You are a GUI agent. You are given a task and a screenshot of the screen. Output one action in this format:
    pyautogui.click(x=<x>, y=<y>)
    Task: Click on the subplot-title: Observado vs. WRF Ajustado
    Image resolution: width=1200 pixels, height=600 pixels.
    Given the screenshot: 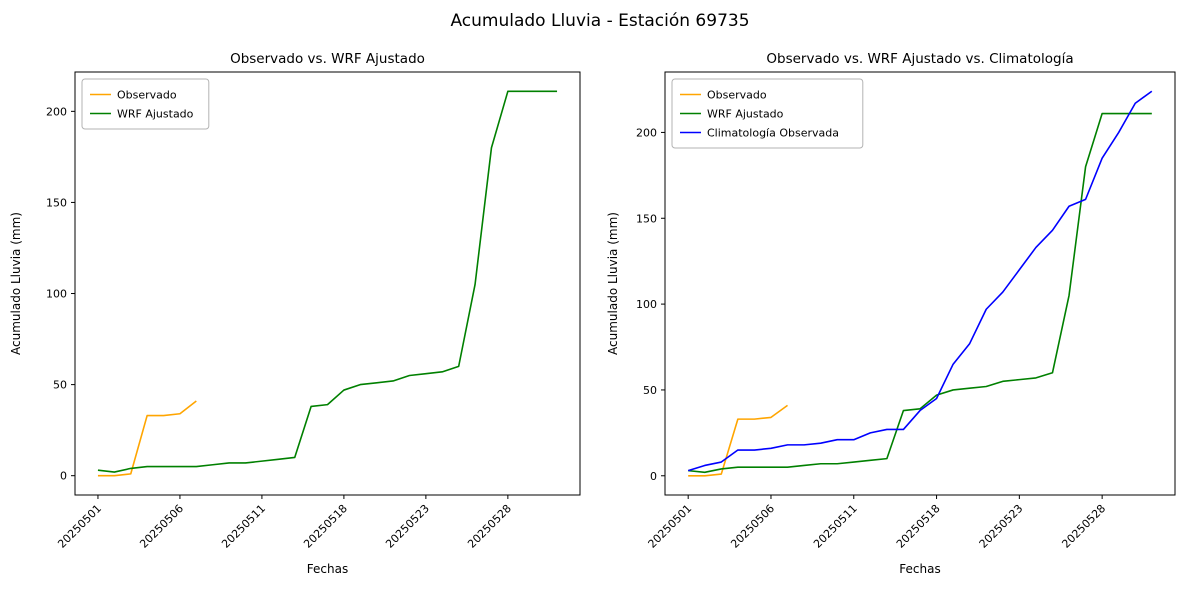 What is the action you would take?
    pyautogui.click(x=327, y=59)
    